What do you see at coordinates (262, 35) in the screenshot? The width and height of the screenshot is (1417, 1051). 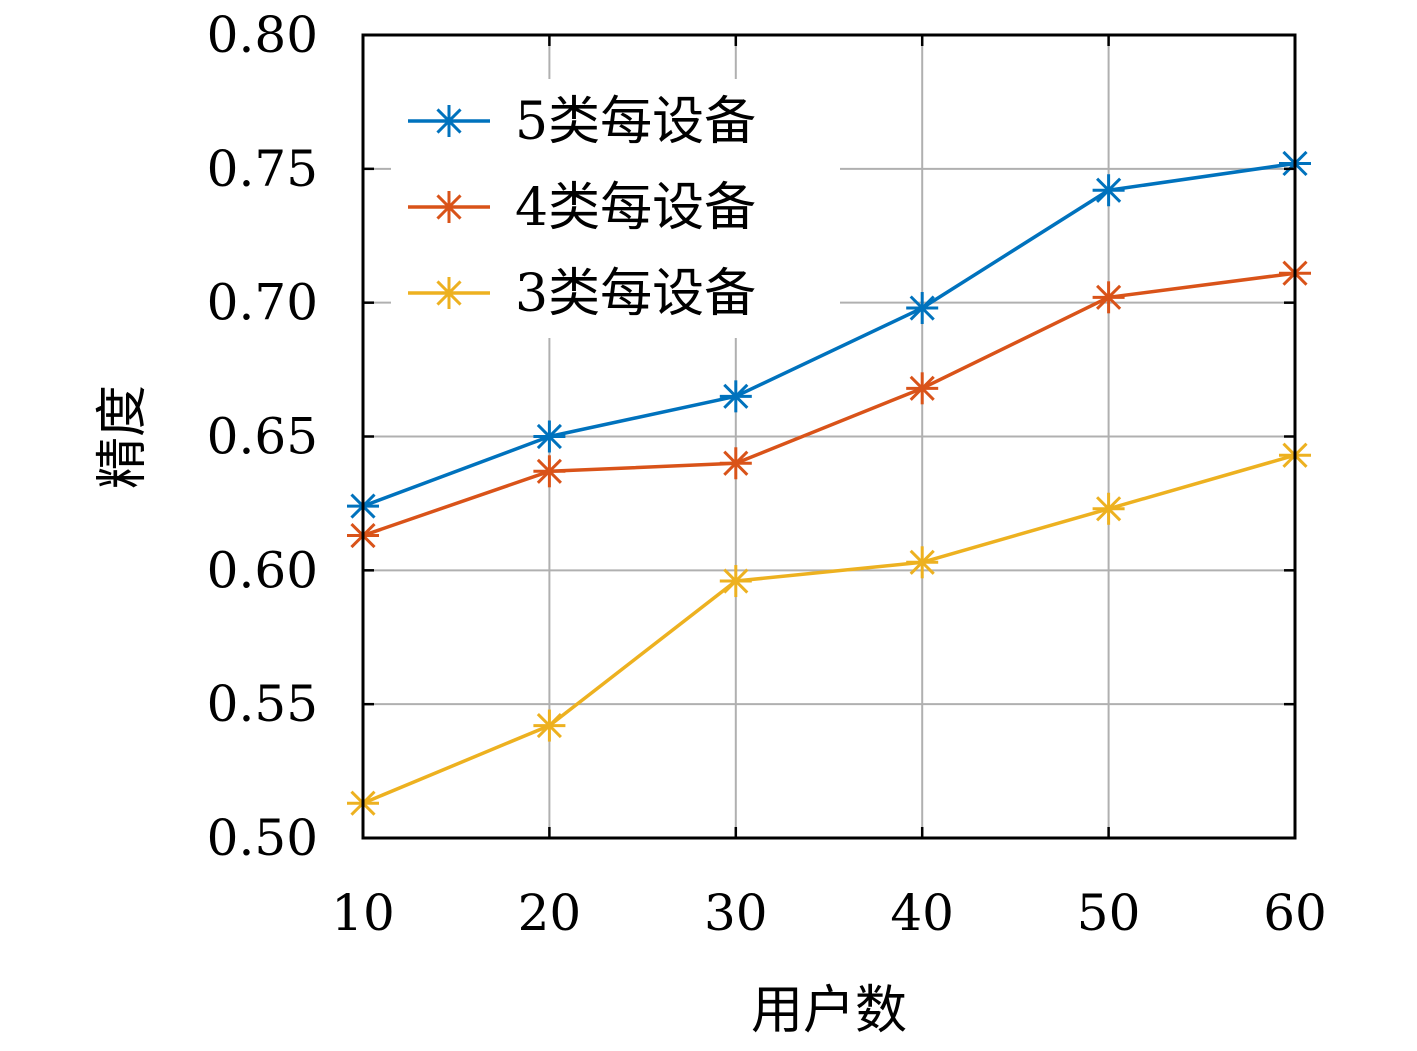 I see `y-tick-label: 0.80` at bounding box center [262, 35].